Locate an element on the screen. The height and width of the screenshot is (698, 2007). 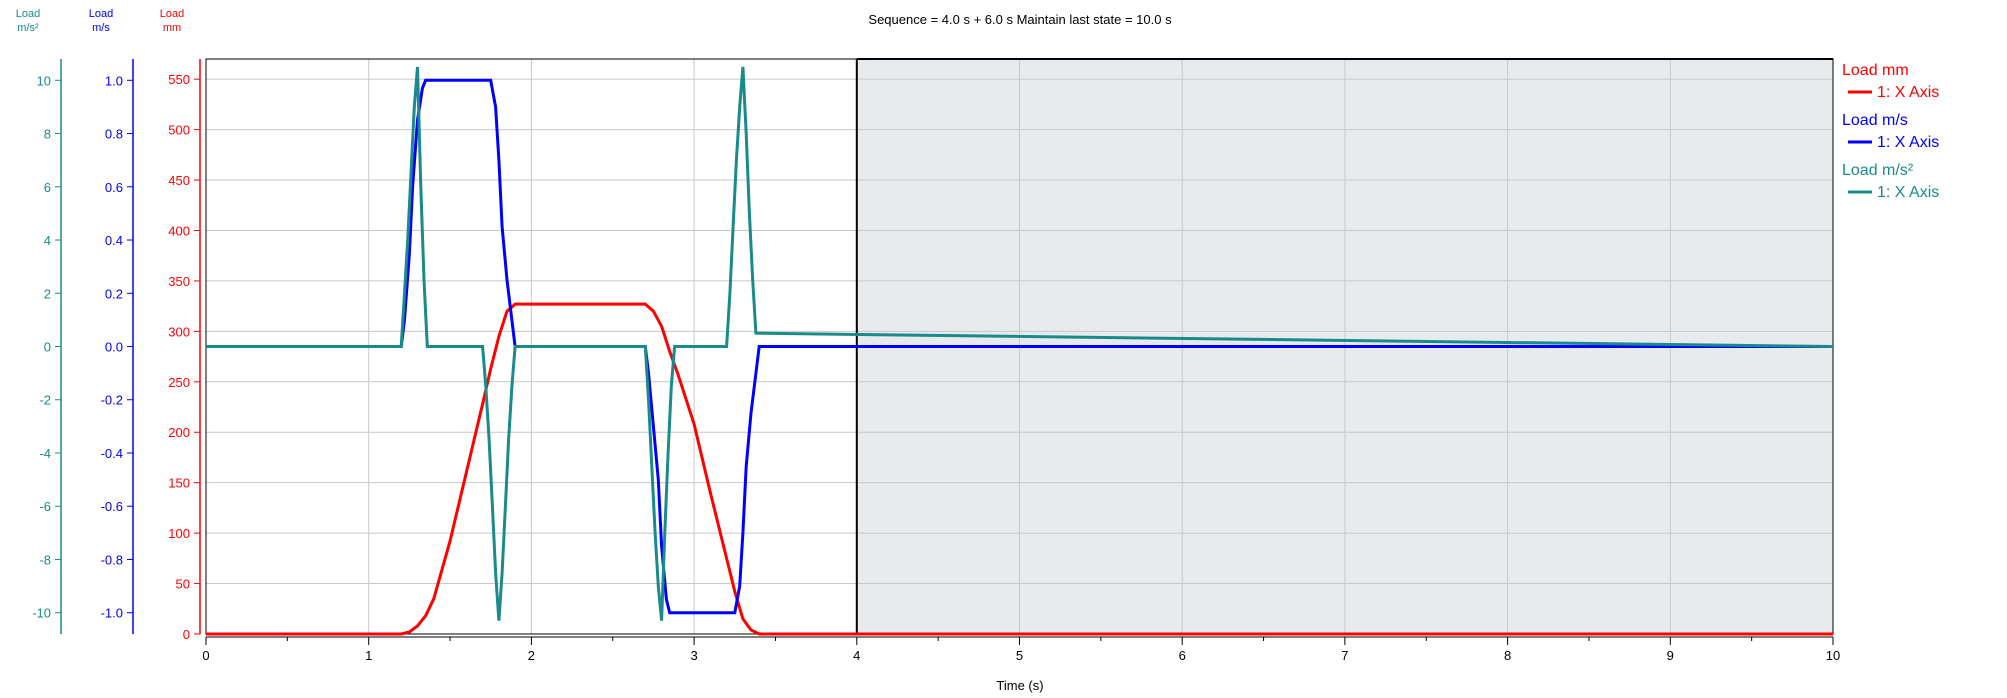
x-axis-label: Time (s) is located at coordinates (1019, 685).